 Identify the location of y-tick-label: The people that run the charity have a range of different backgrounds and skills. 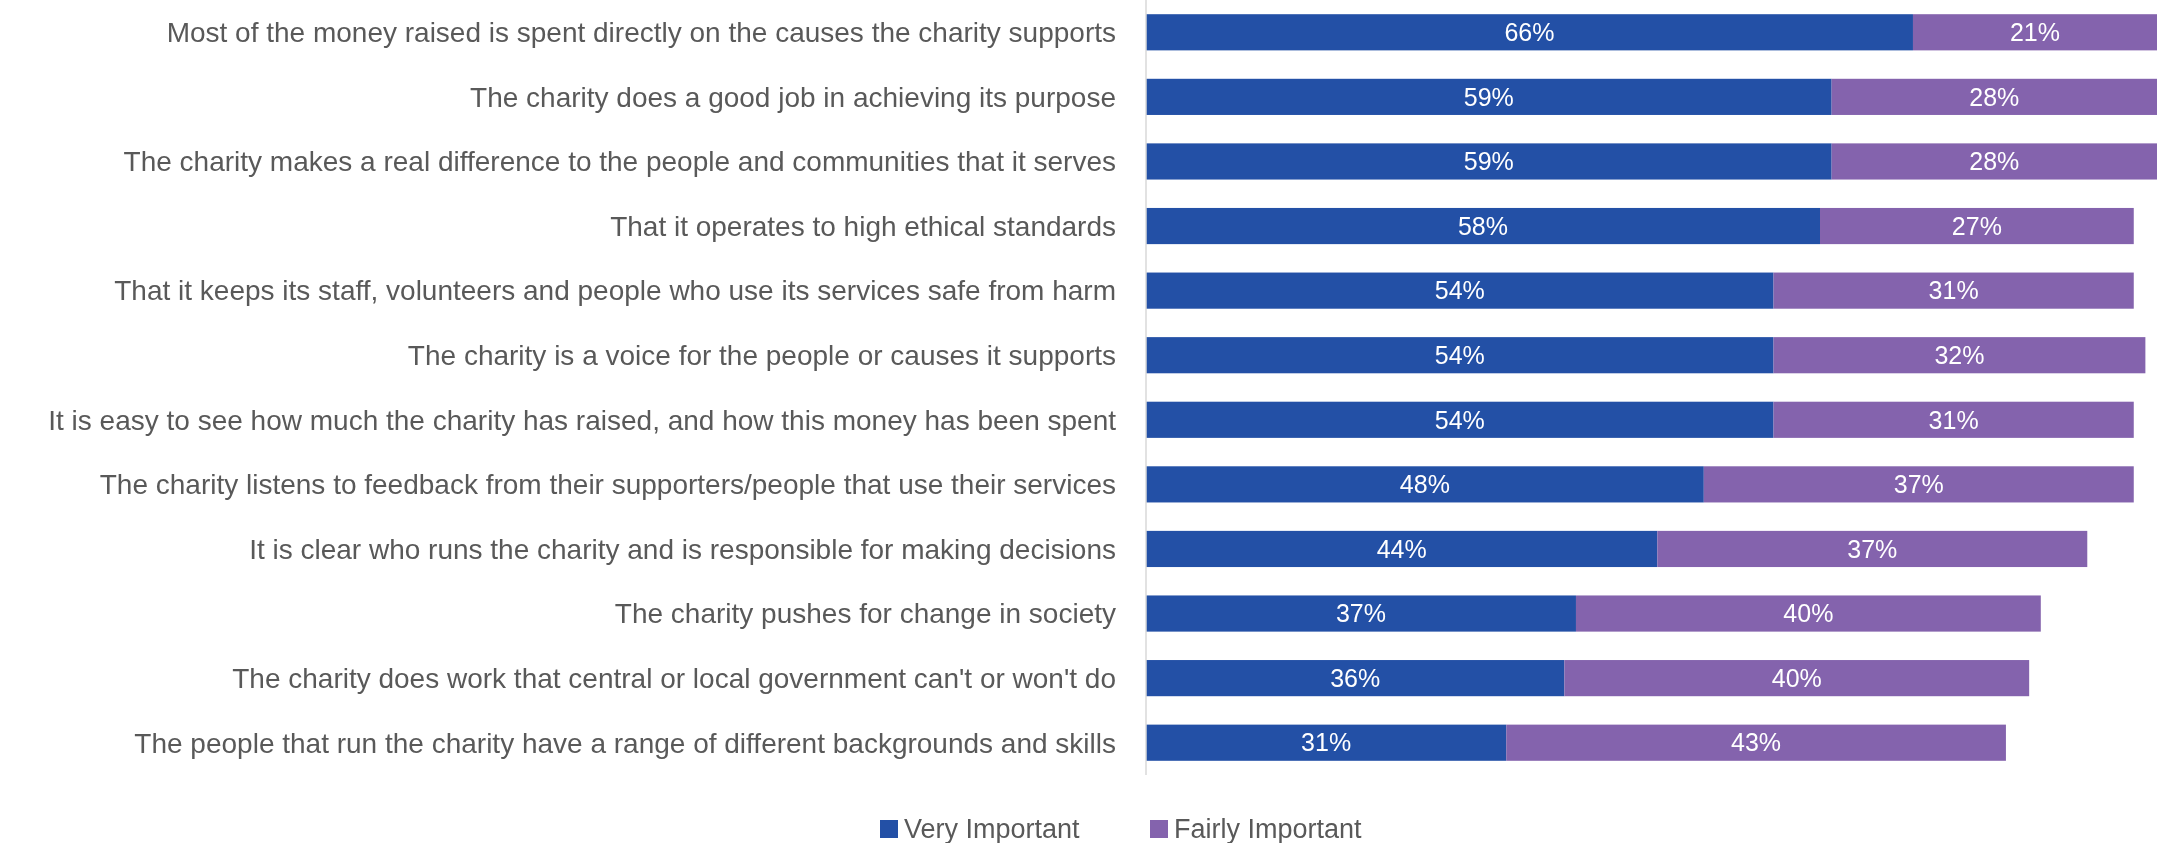
(625, 743).